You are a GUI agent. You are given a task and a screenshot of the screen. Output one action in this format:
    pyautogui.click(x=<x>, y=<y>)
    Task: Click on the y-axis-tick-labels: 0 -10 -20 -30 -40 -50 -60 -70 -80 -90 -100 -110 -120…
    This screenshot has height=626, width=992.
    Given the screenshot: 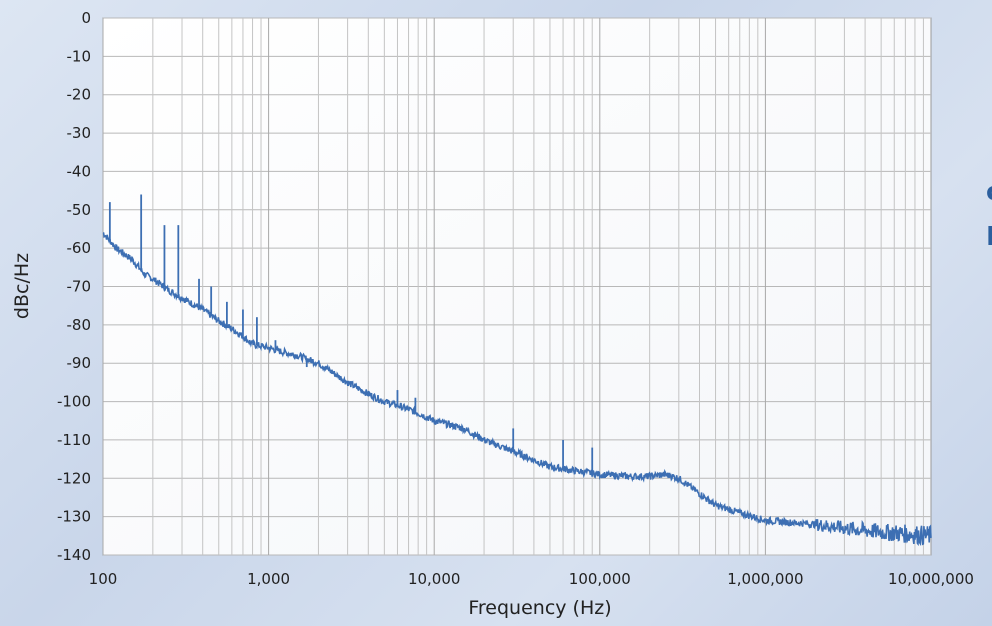 What is the action you would take?
    pyautogui.click(x=74, y=286)
    